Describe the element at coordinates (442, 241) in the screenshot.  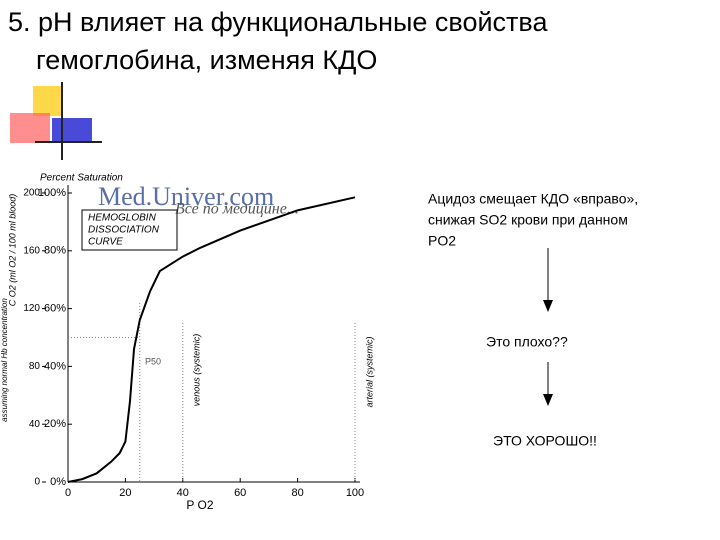
I see `note-line: PO2` at that location.